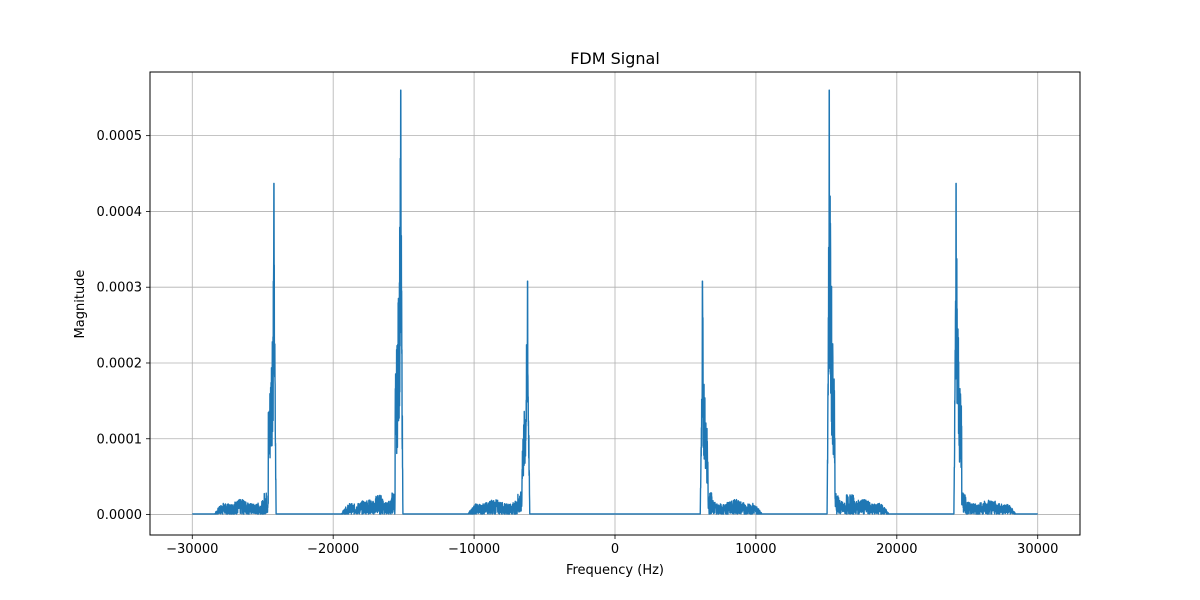 The image size is (1200, 600). What do you see at coordinates (474, 549) in the screenshot?
I see `x-tick-label: −10000` at bounding box center [474, 549].